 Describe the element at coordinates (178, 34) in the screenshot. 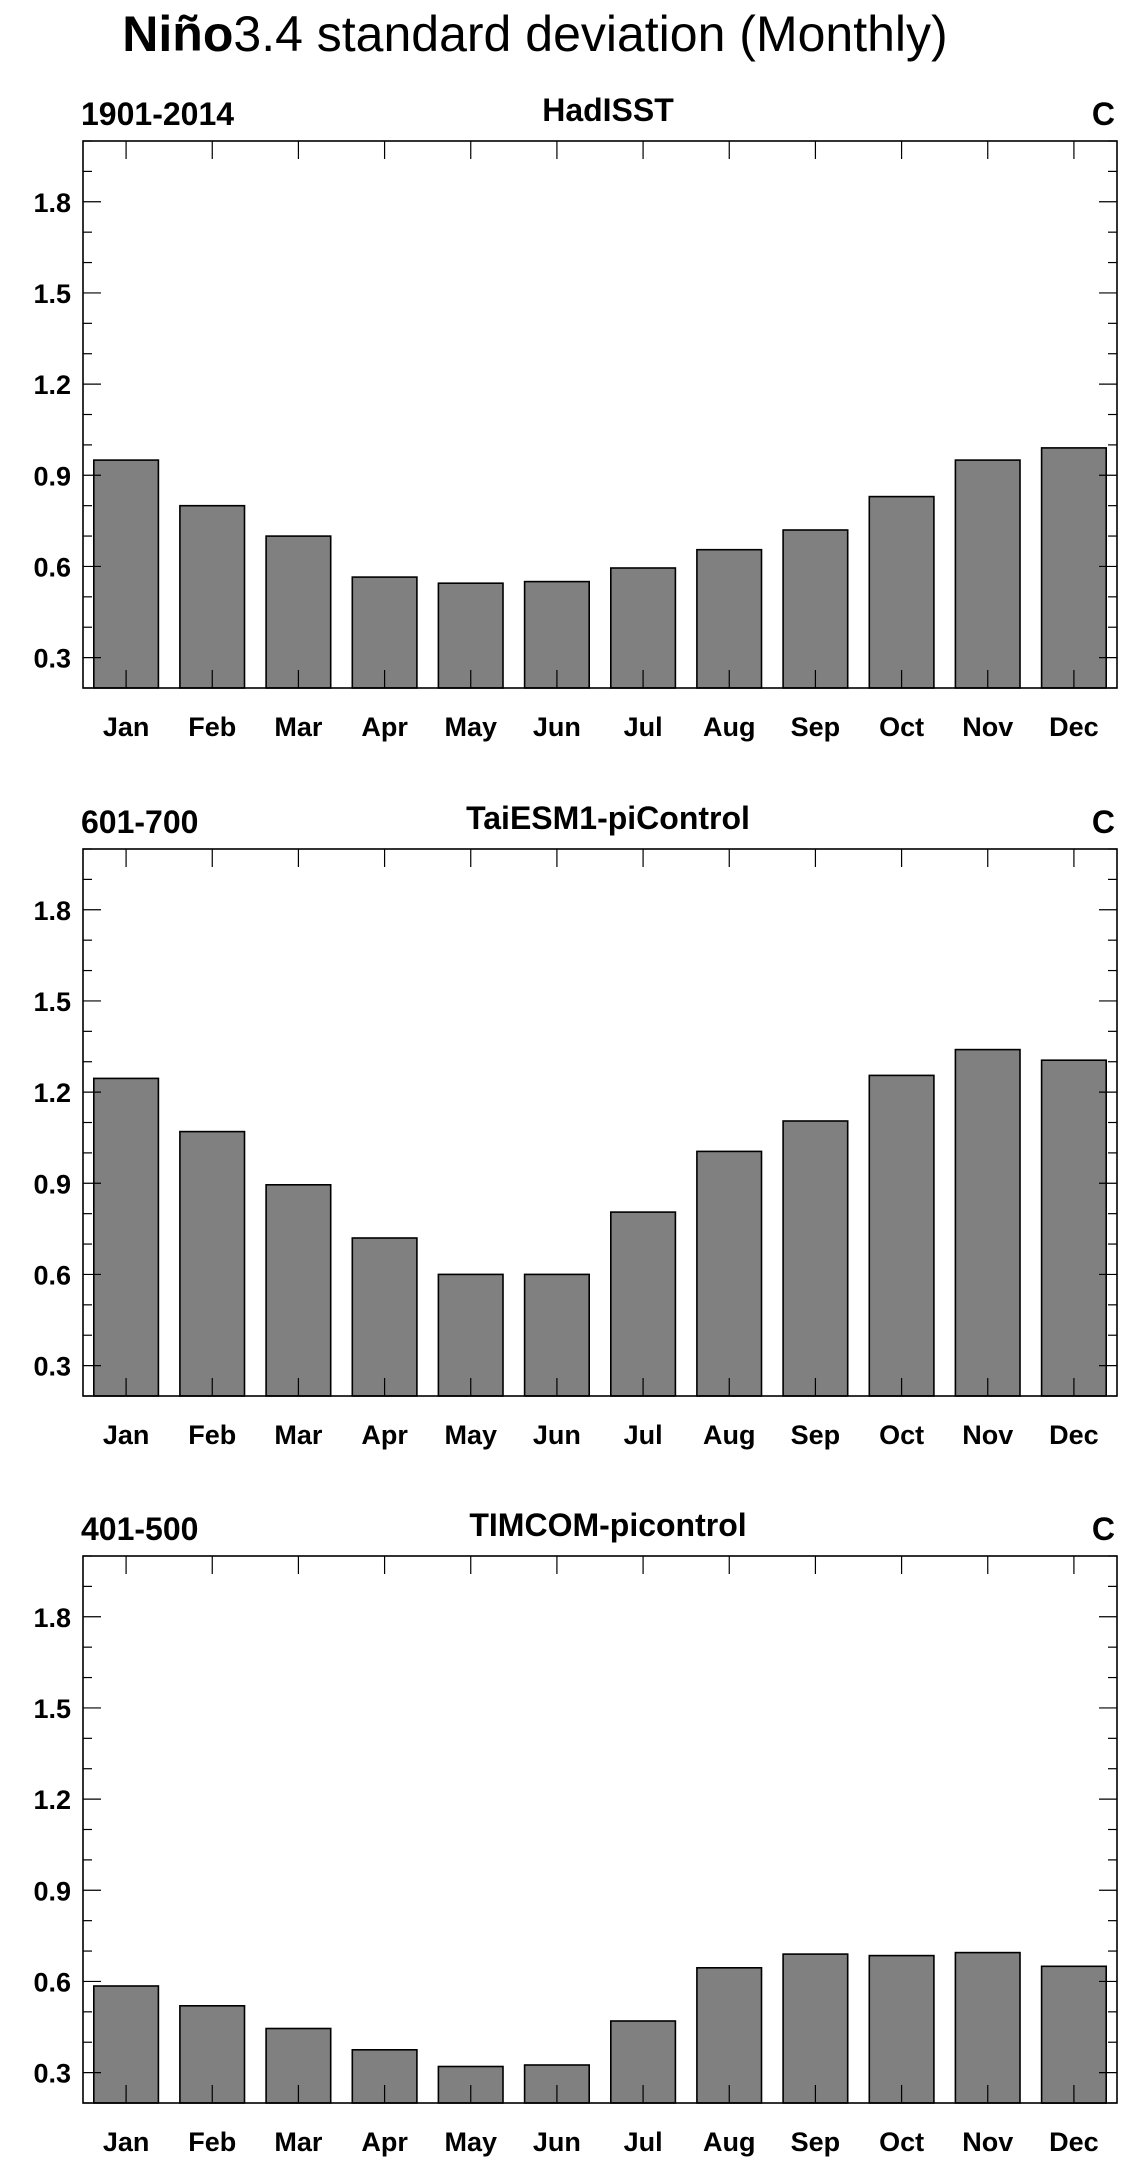

I see `title-bold-part: Niño` at that location.